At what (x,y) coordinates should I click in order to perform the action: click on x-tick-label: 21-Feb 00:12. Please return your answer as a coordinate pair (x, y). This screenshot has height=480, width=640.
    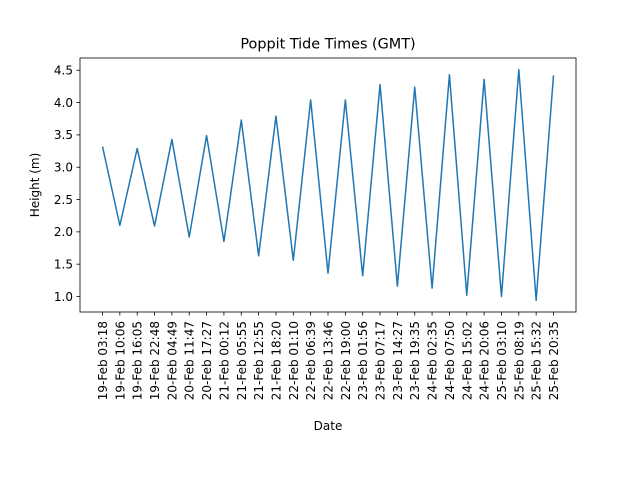
    Looking at the image, I should click on (224, 360).